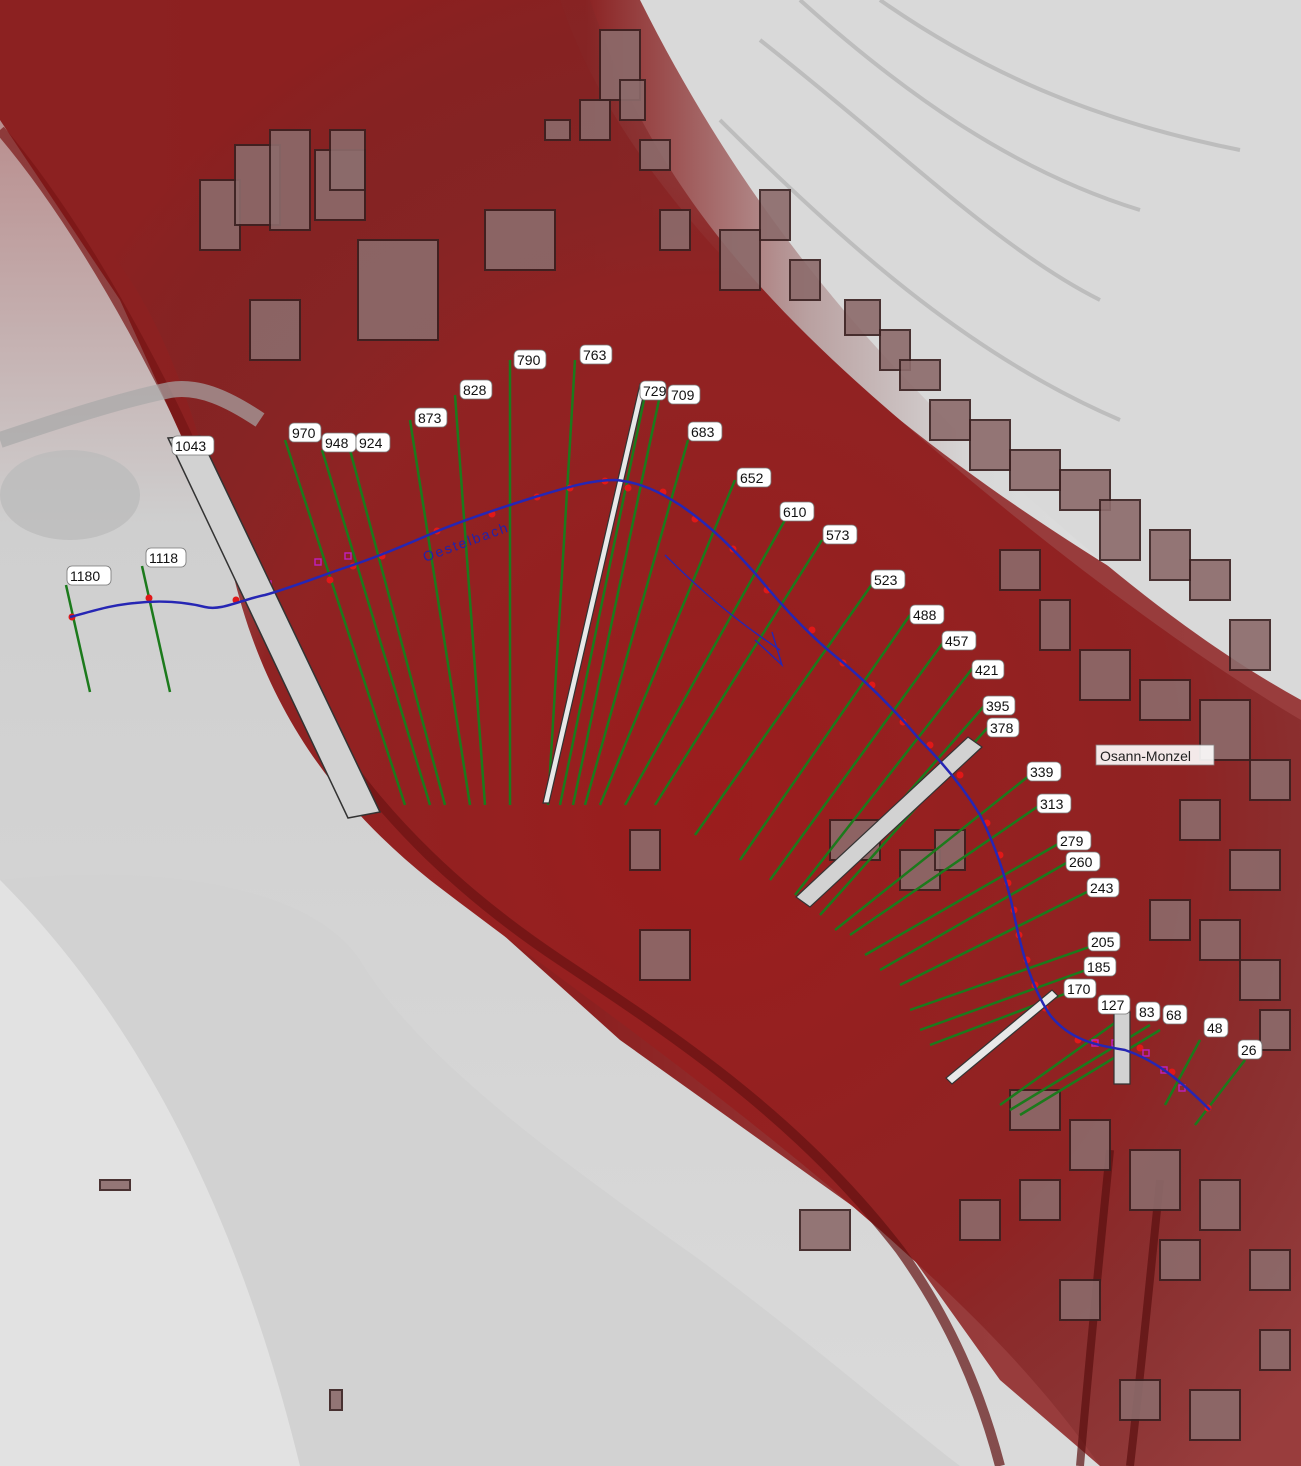  What do you see at coordinates (475, 390) in the screenshot?
I see `station-label-828: 828` at bounding box center [475, 390].